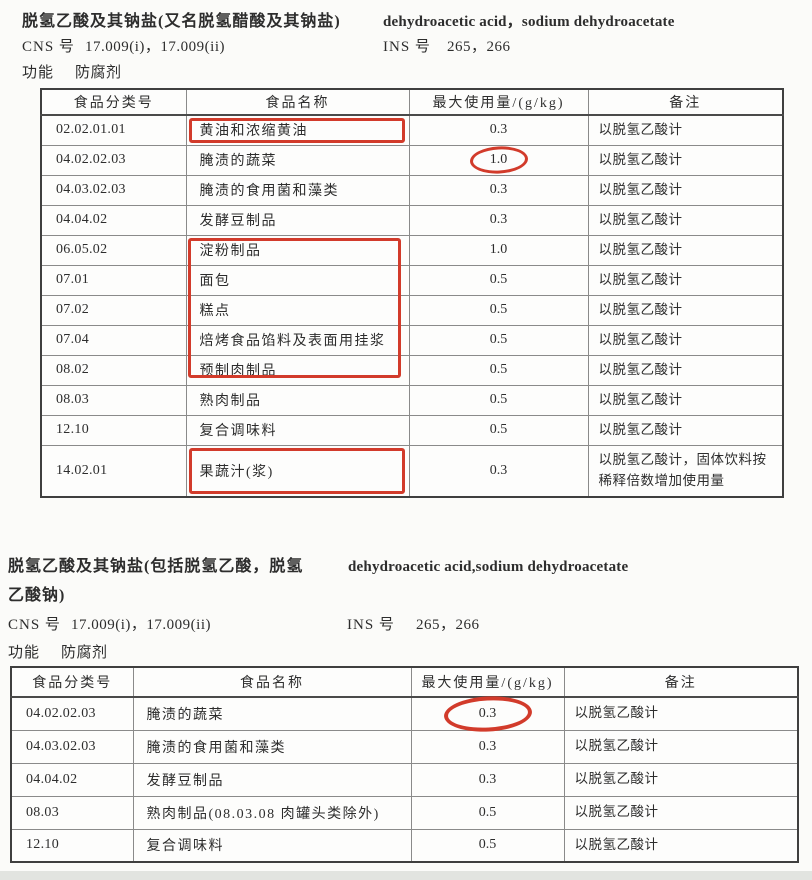 Image resolution: width=812 pixels, height=880 pixels. What do you see at coordinates (253, 132) in the screenshot?
I see `cell-text: 黄油和浓缩黄油` at bounding box center [253, 132].